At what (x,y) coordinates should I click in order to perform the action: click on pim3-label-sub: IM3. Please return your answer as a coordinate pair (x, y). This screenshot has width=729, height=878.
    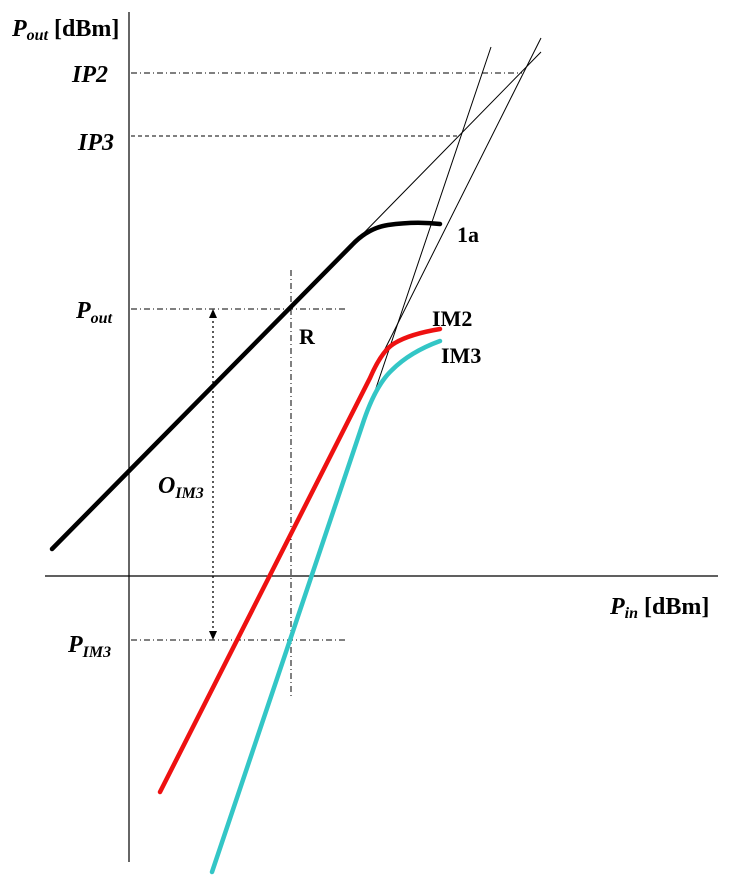
    Looking at the image, I should click on (96, 652).